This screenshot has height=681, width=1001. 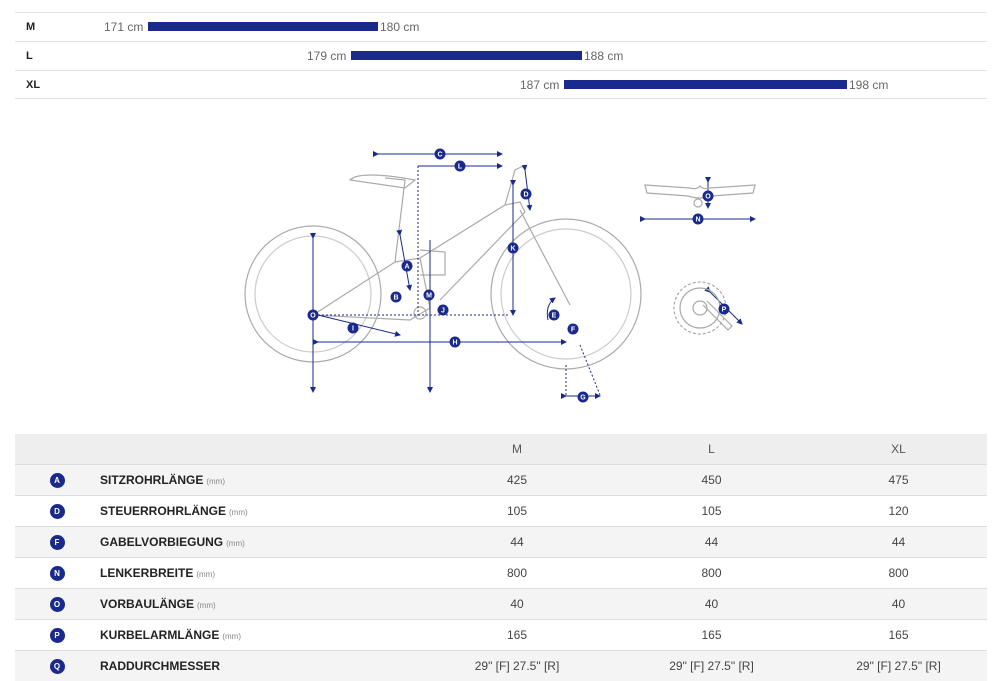 What do you see at coordinates (260, 666) in the screenshot?
I see `parameter-cell: RADDURCHMESSER` at bounding box center [260, 666].